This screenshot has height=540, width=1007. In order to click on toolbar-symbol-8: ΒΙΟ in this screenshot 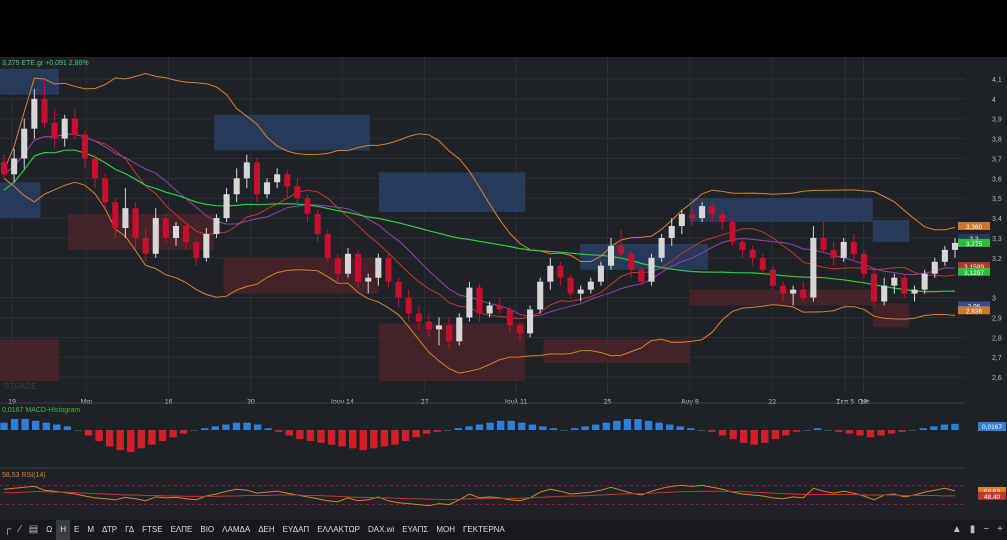, I will do `click(207, 529)`.